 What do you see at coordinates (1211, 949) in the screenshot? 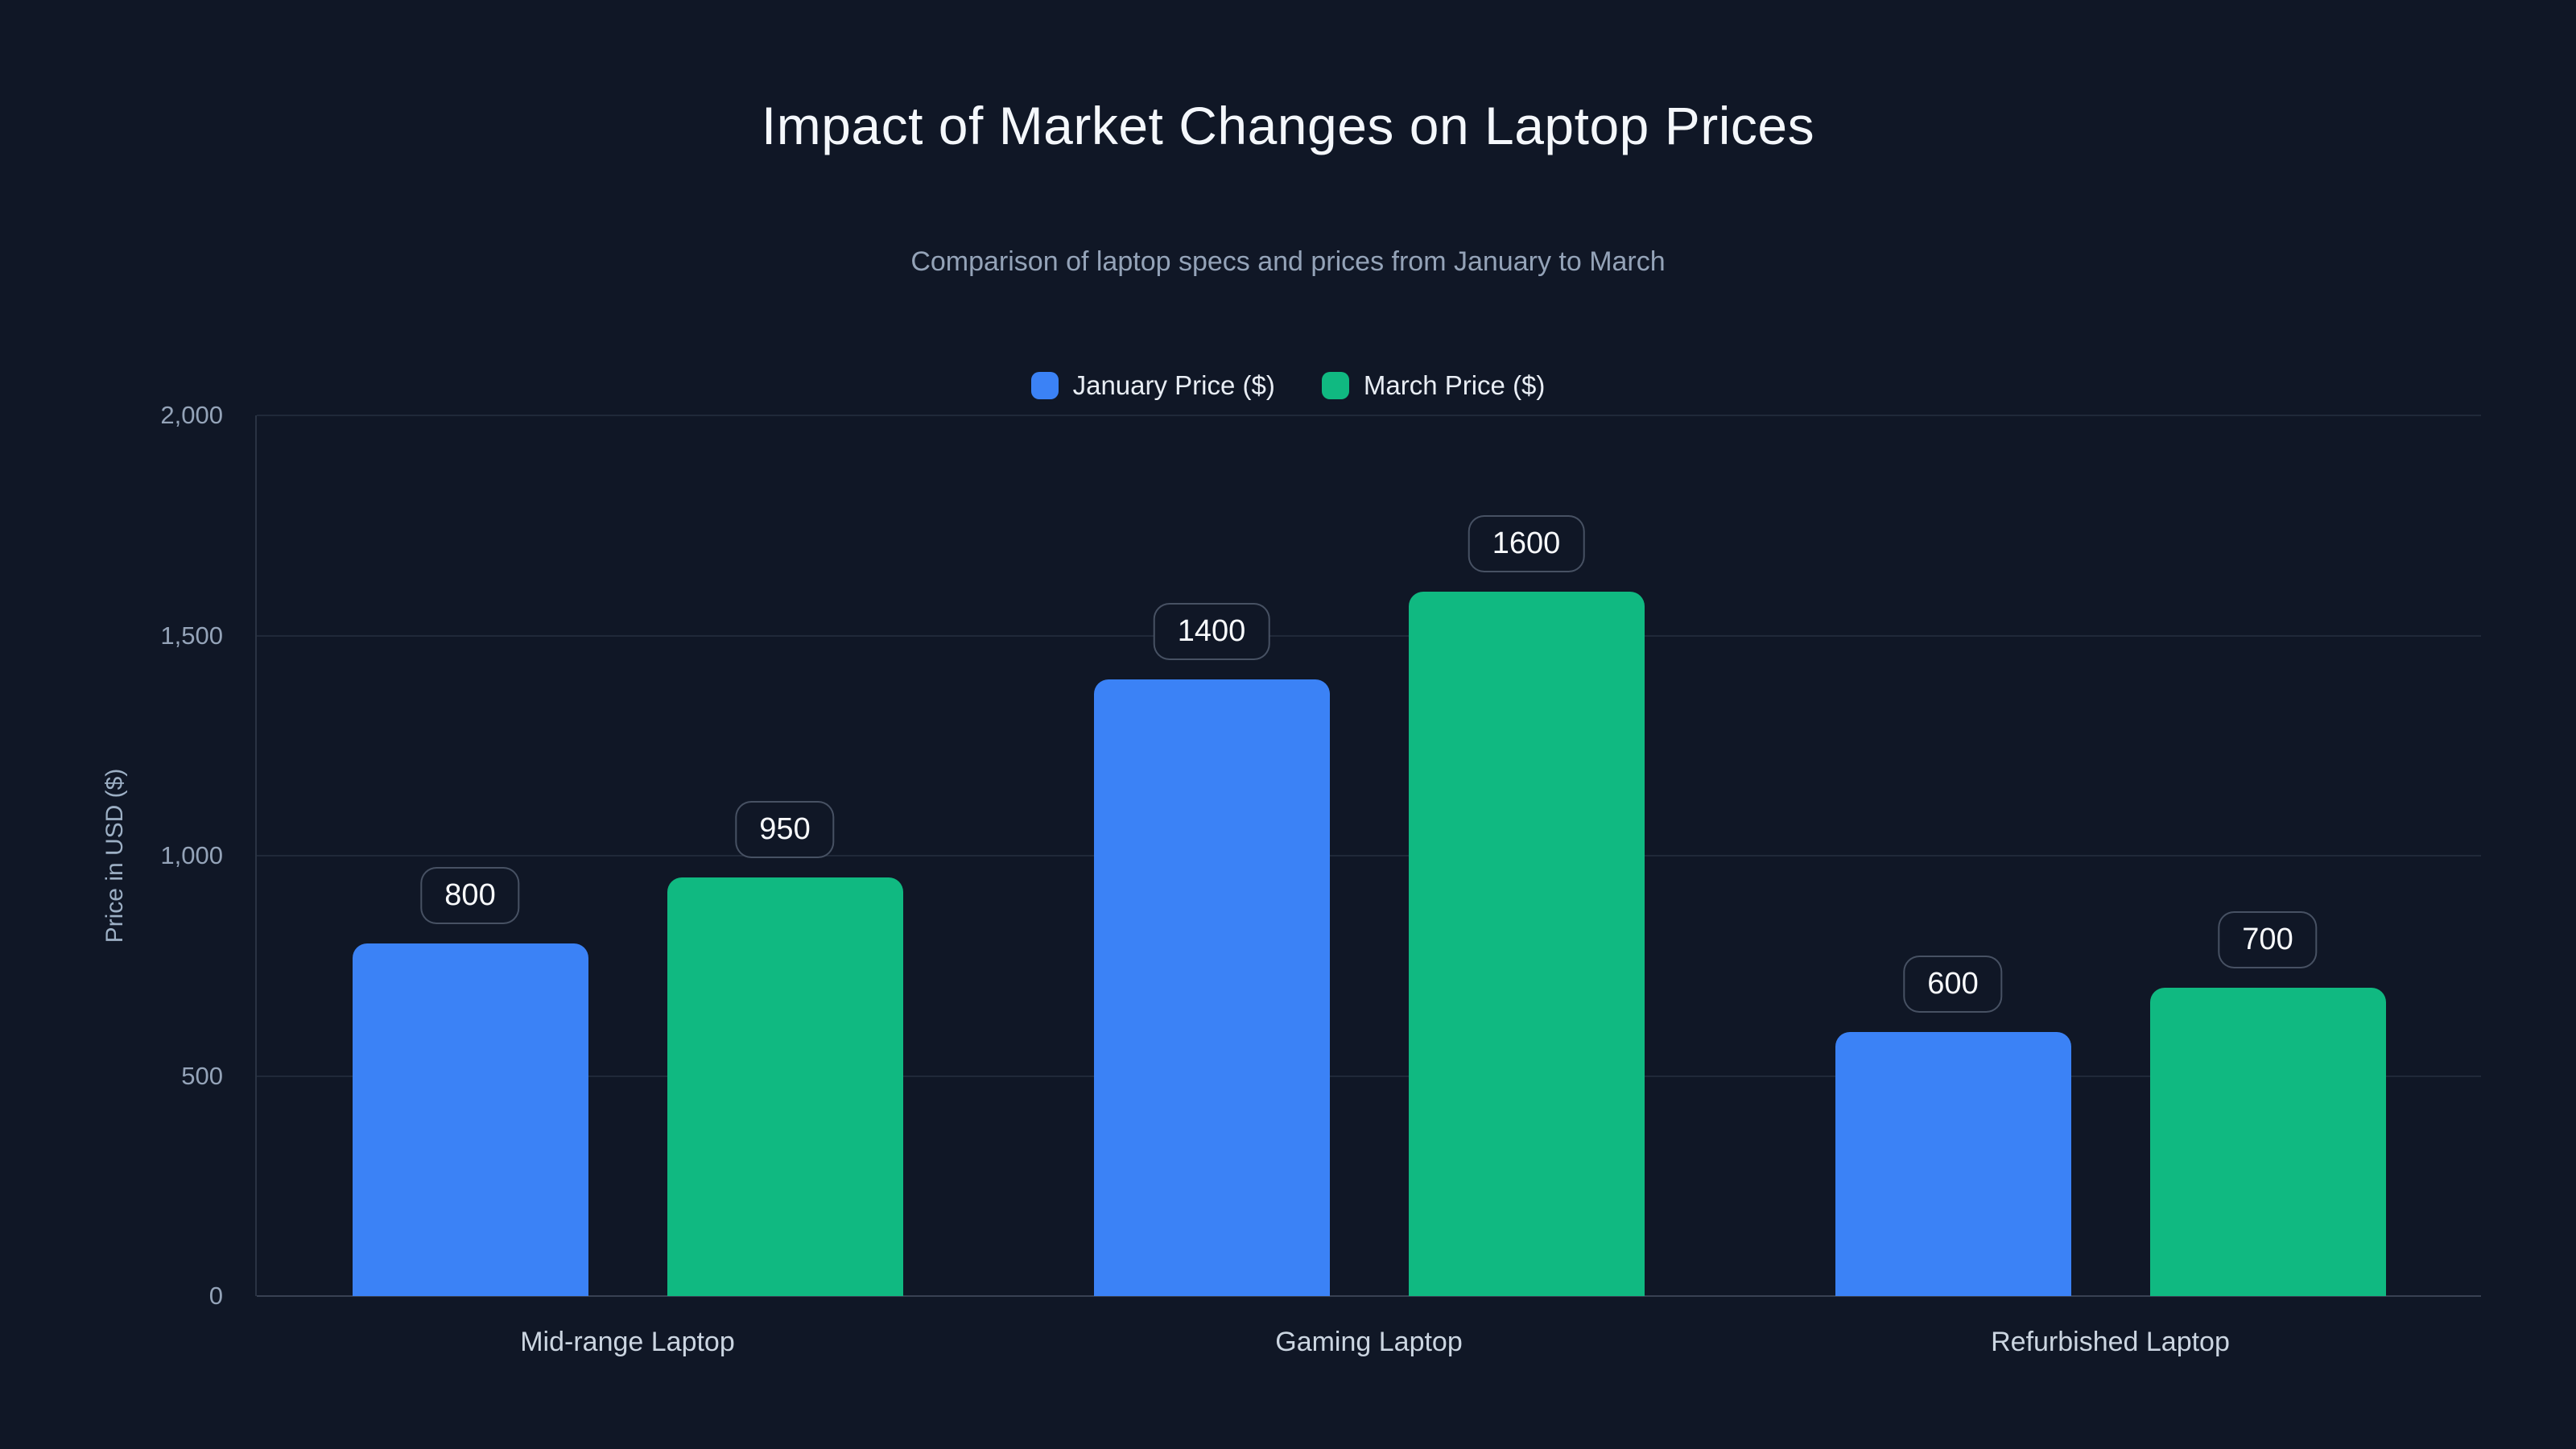
I see `bar-january-gaming: 1400` at bounding box center [1211, 949].